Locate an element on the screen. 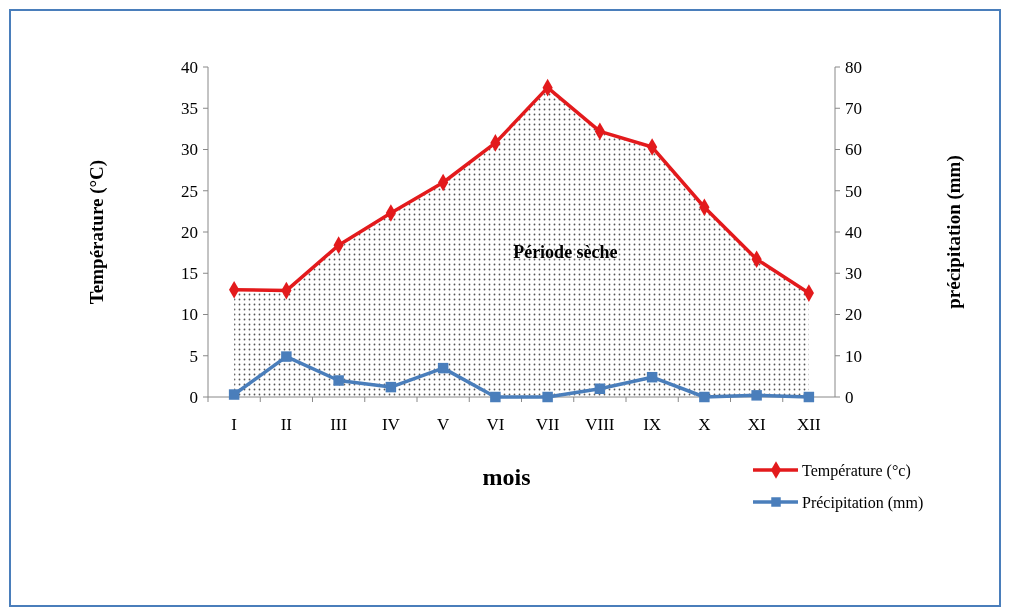 This screenshot has width=1018, height=615. y-tick-label: 0 is located at coordinates (193, 397).